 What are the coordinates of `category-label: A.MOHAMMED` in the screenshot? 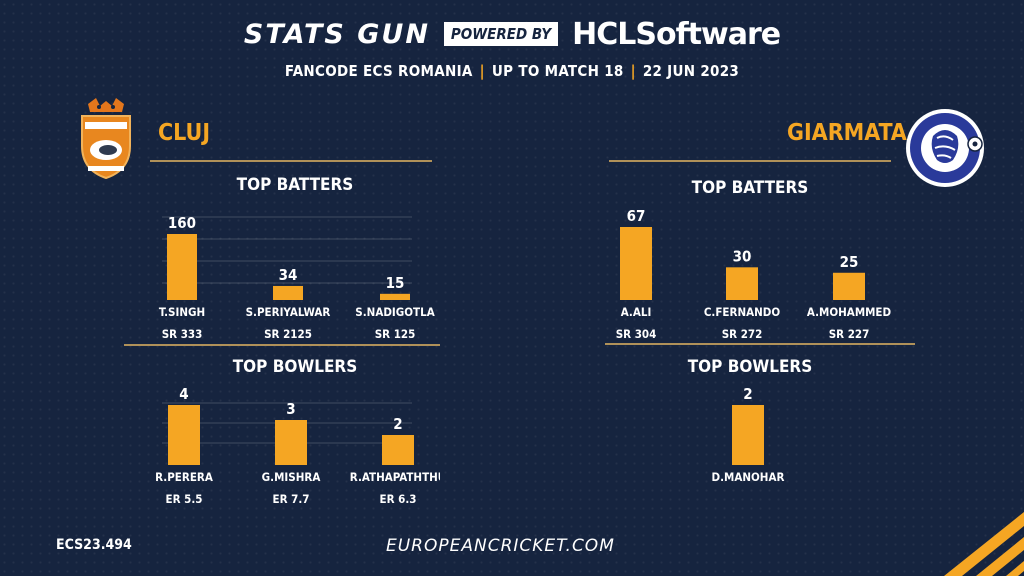 It's located at (849, 312).